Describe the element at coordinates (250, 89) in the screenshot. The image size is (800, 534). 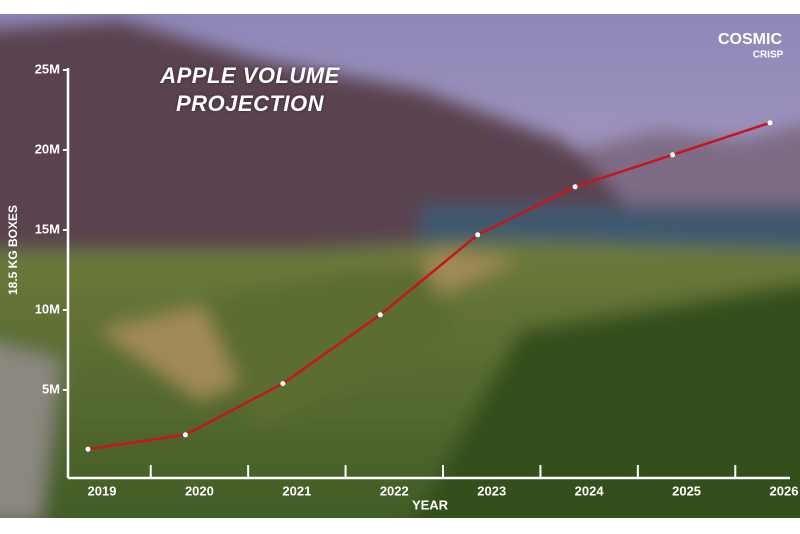
I see `chart-title: APPLE VOLUME PROJECTION` at that location.